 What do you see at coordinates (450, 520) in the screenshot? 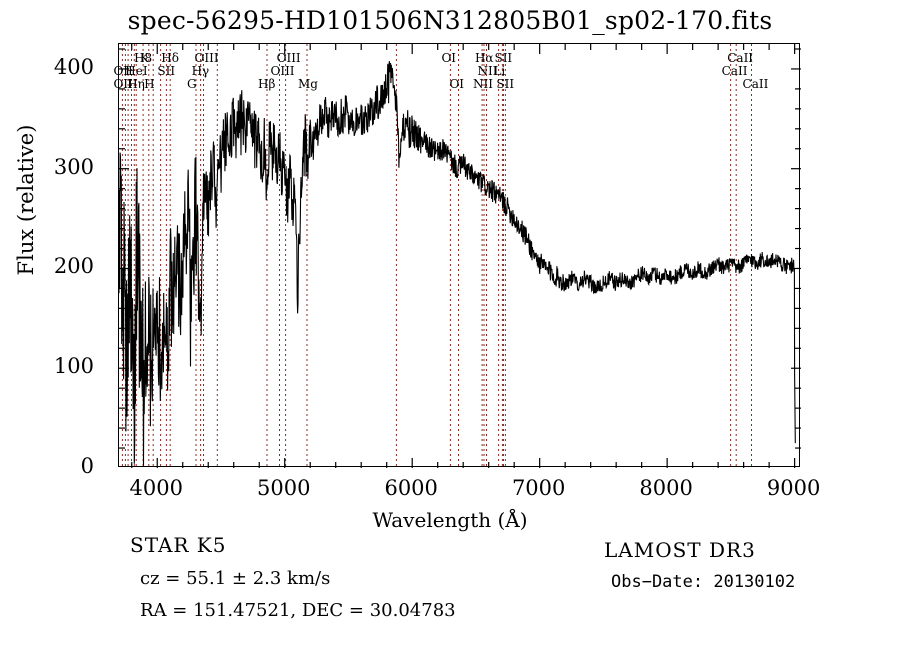
I see `x-axis-title: Wavelength (Å)` at bounding box center [450, 520].